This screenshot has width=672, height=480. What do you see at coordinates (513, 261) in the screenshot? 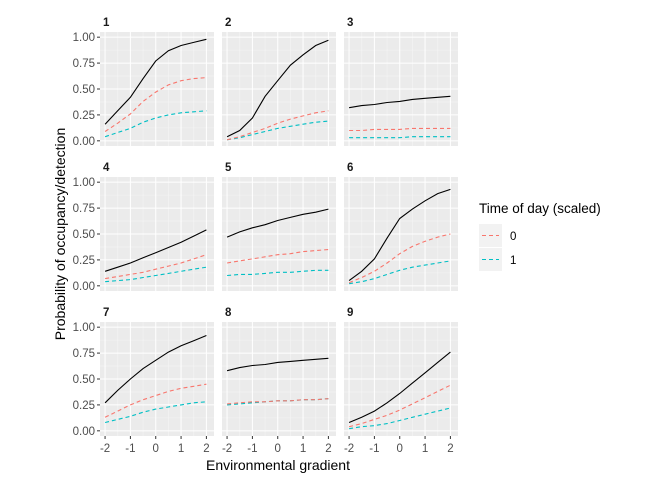
I see `legend-label: 1` at bounding box center [513, 261].